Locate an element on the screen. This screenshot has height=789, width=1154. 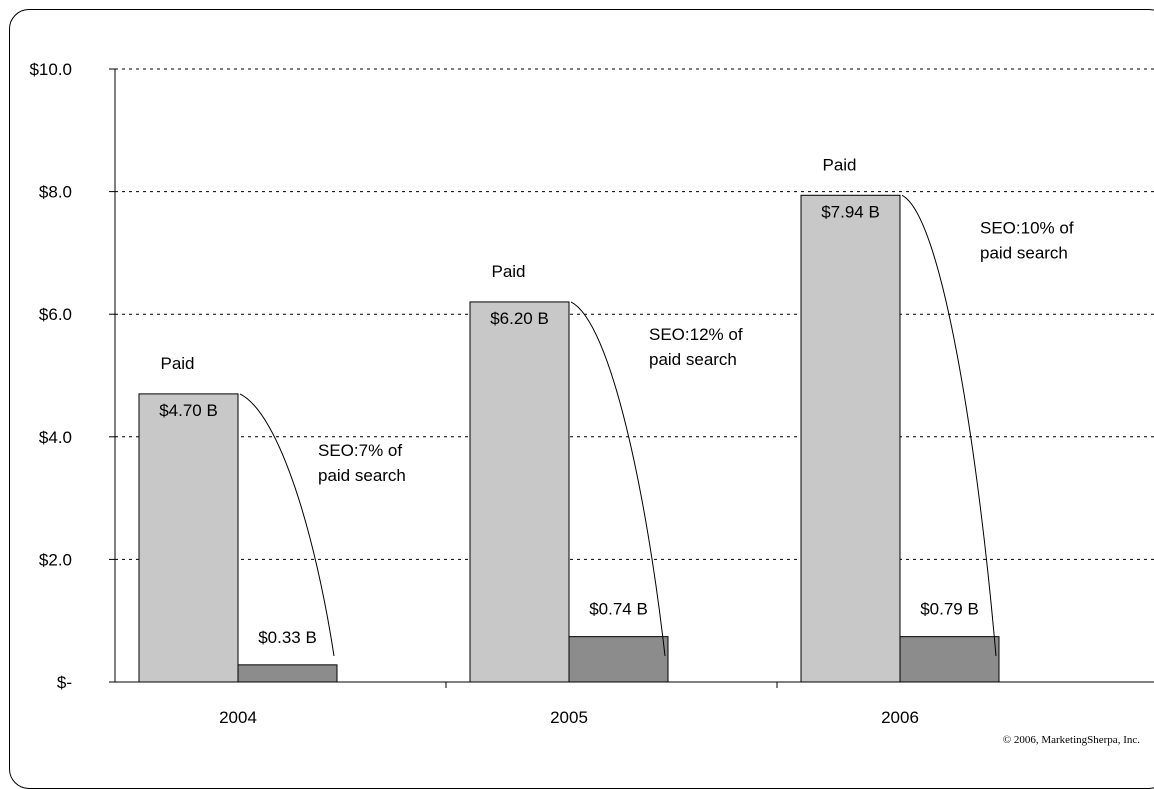
y-tick-label: $8.0 is located at coordinates (55, 192).